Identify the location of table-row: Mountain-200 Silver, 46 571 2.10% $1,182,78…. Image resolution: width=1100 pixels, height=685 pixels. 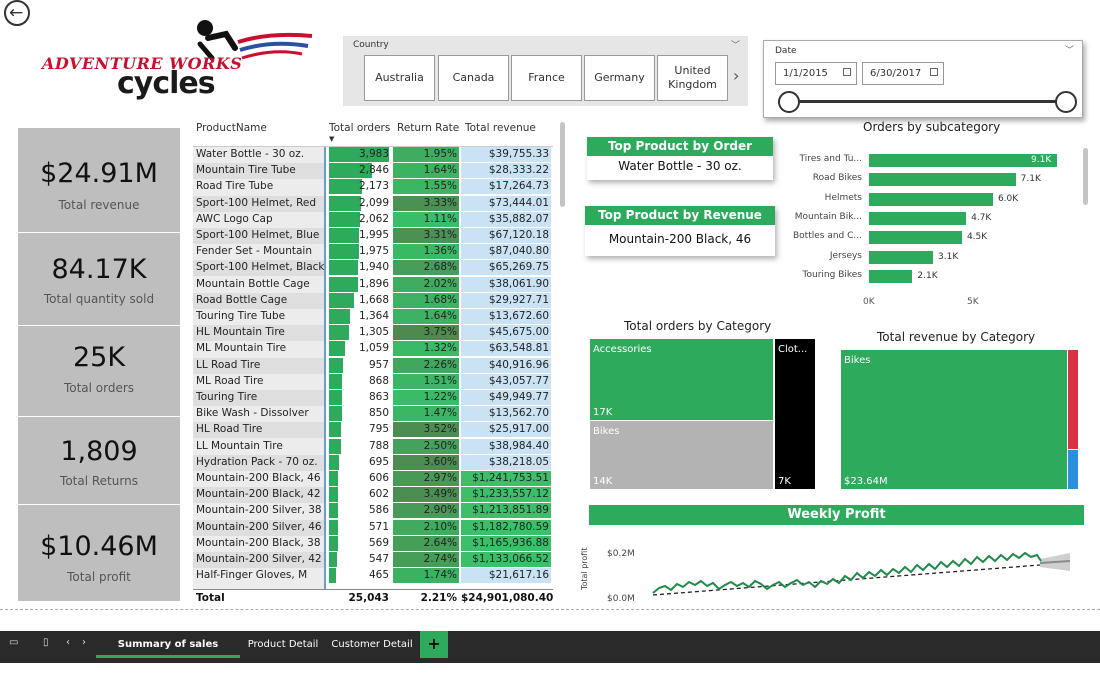
(373, 527).